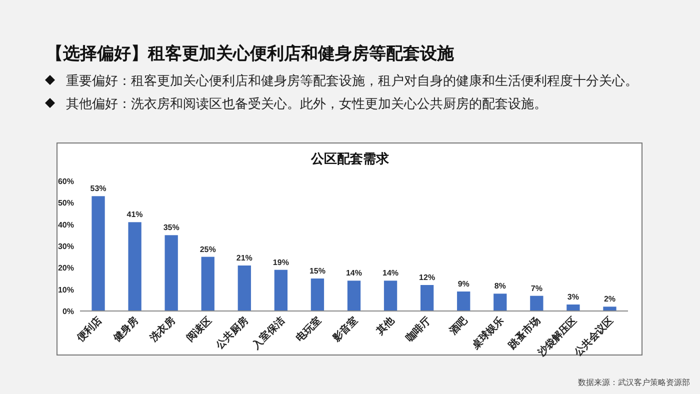  I want to click on data-label: 12%, so click(427, 277).